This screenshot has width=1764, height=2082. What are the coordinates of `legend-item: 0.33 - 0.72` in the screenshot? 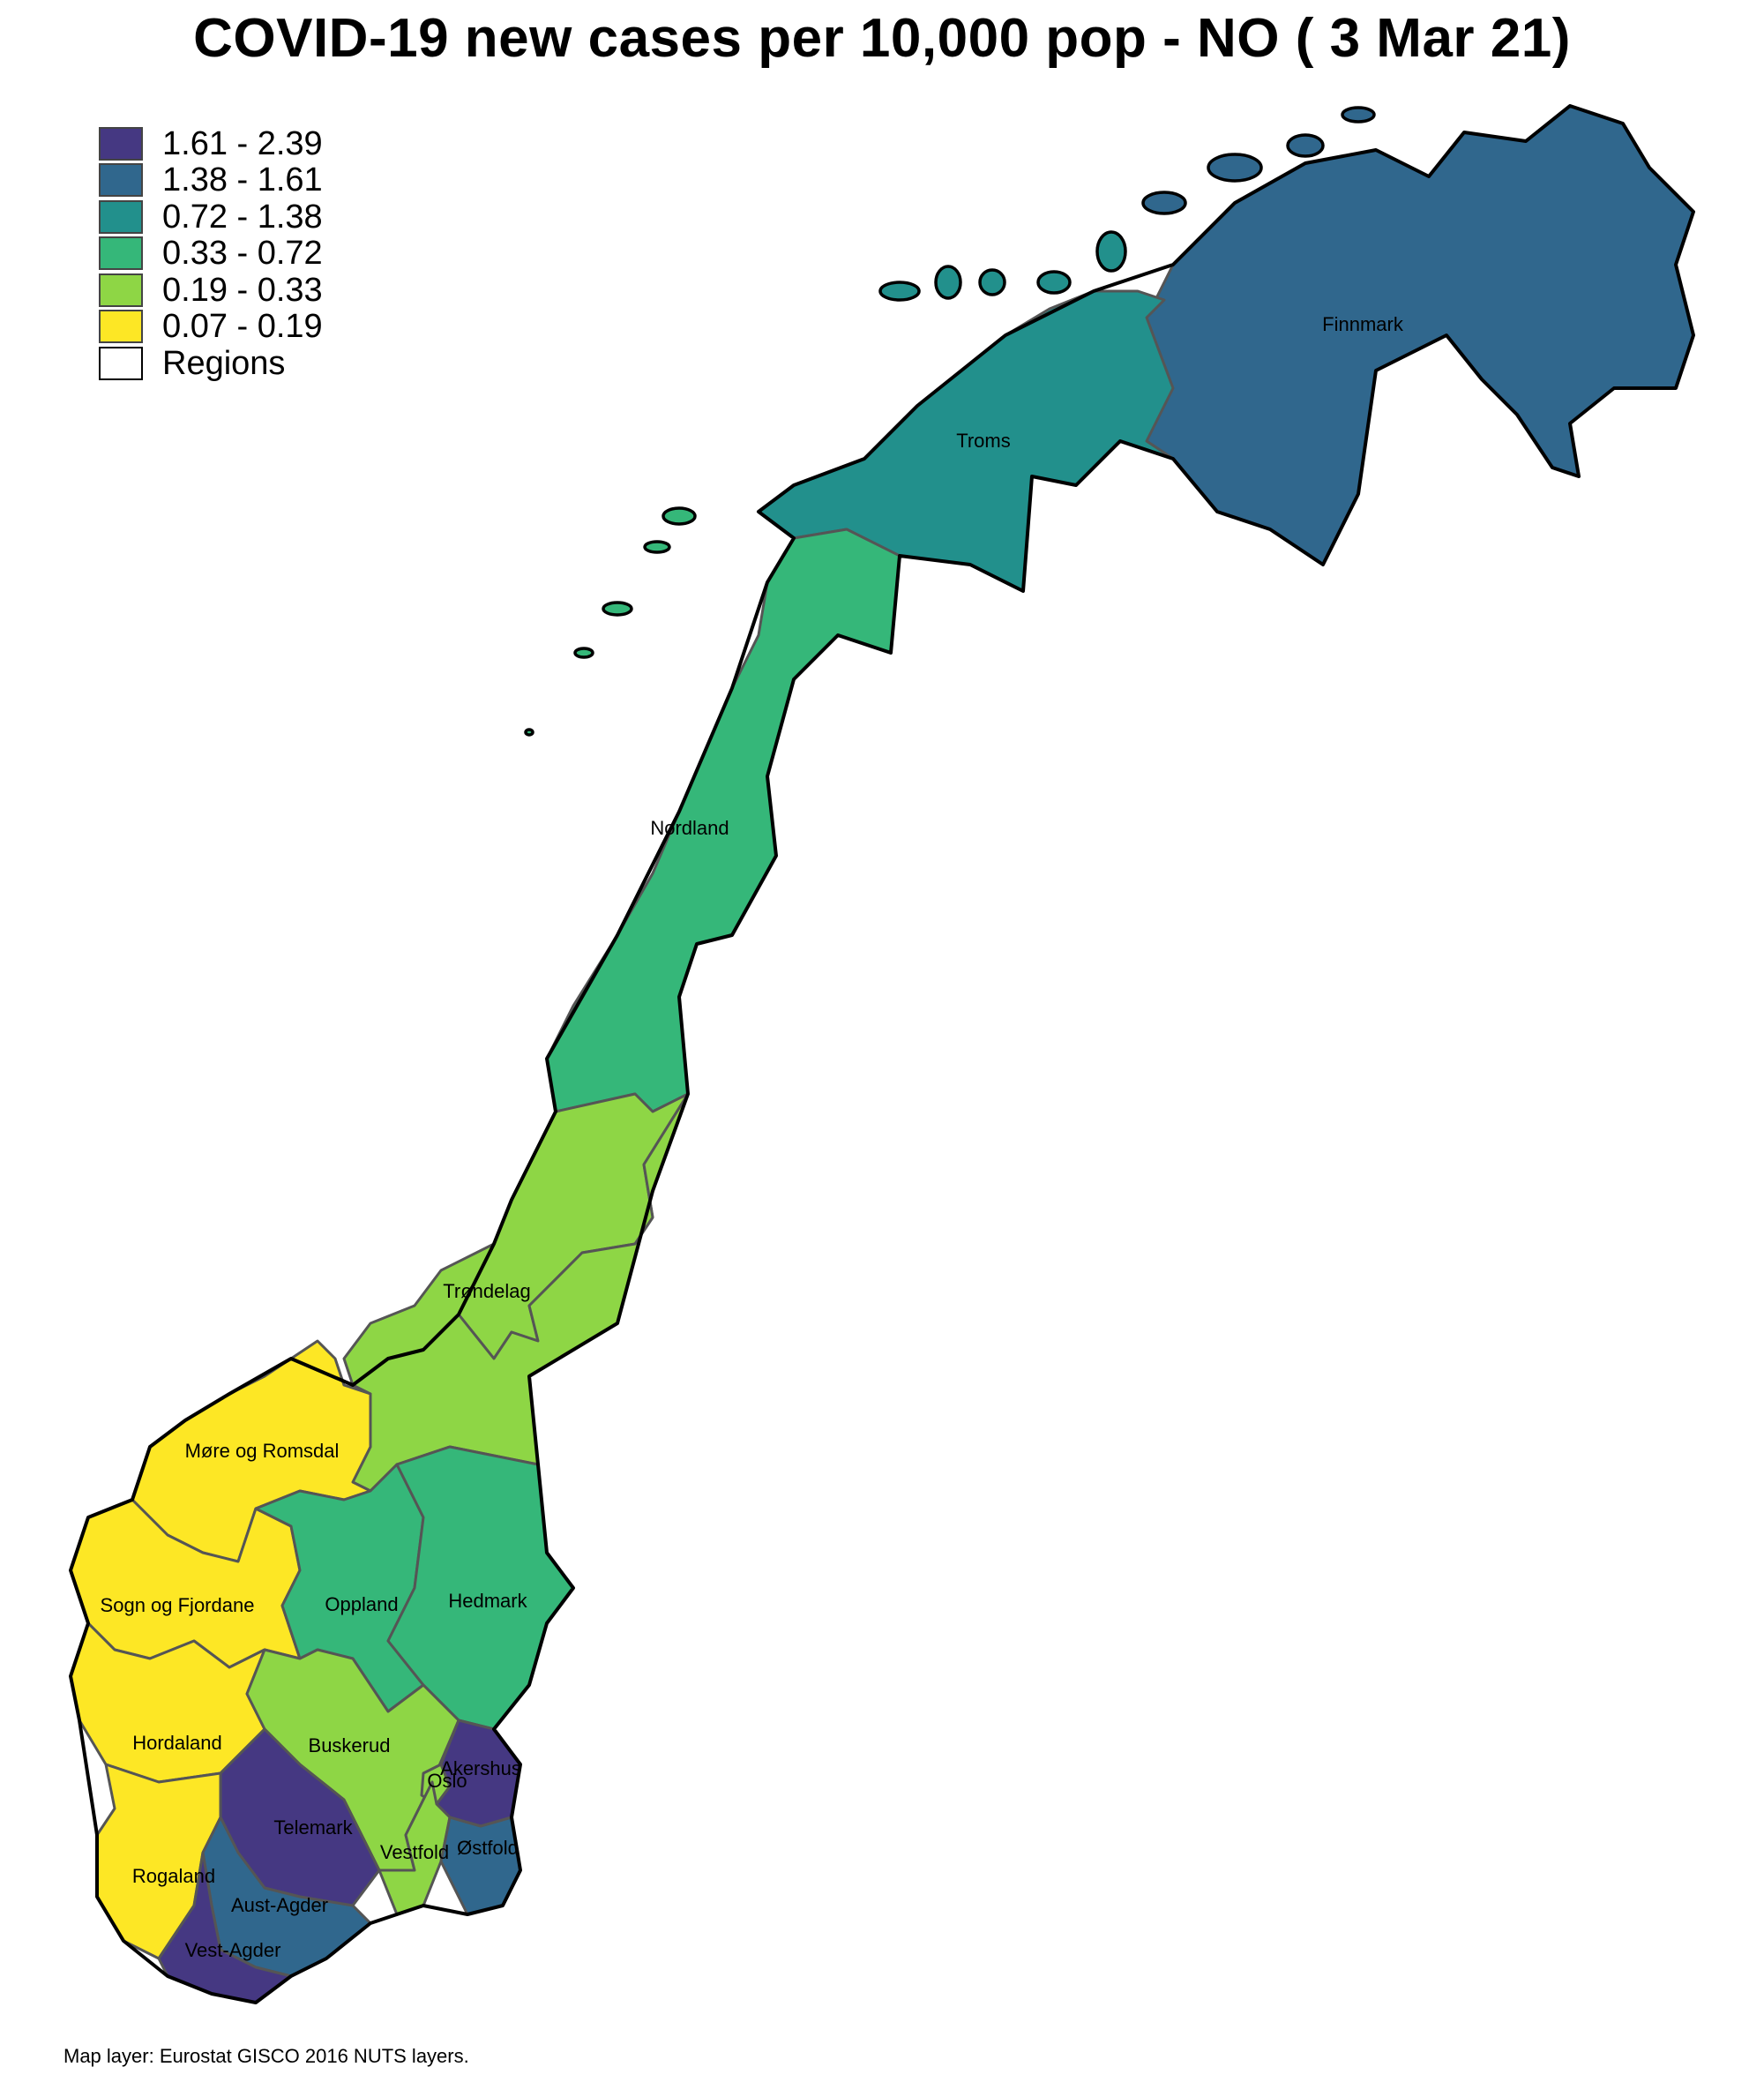 It's located at (211, 255).